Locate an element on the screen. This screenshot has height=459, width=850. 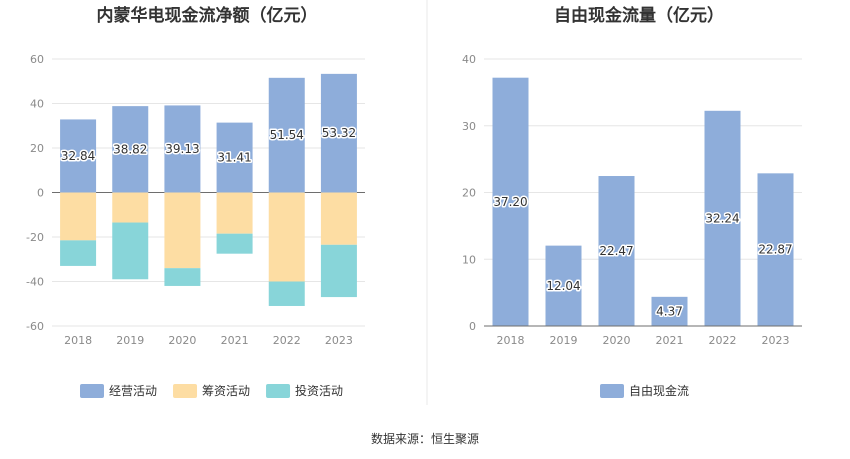
right-x-tick-label: 2022 is located at coordinates (723, 340).